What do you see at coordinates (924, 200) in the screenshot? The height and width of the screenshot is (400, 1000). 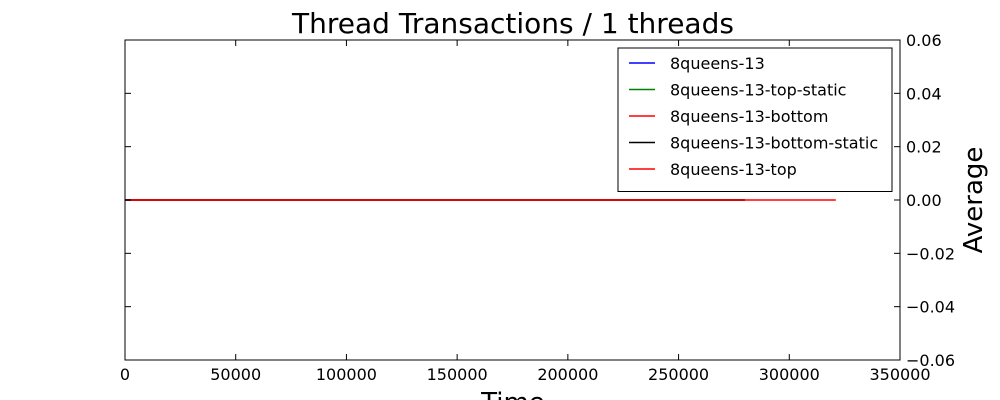 I see `y-tick-label: 0.00` at bounding box center [924, 200].